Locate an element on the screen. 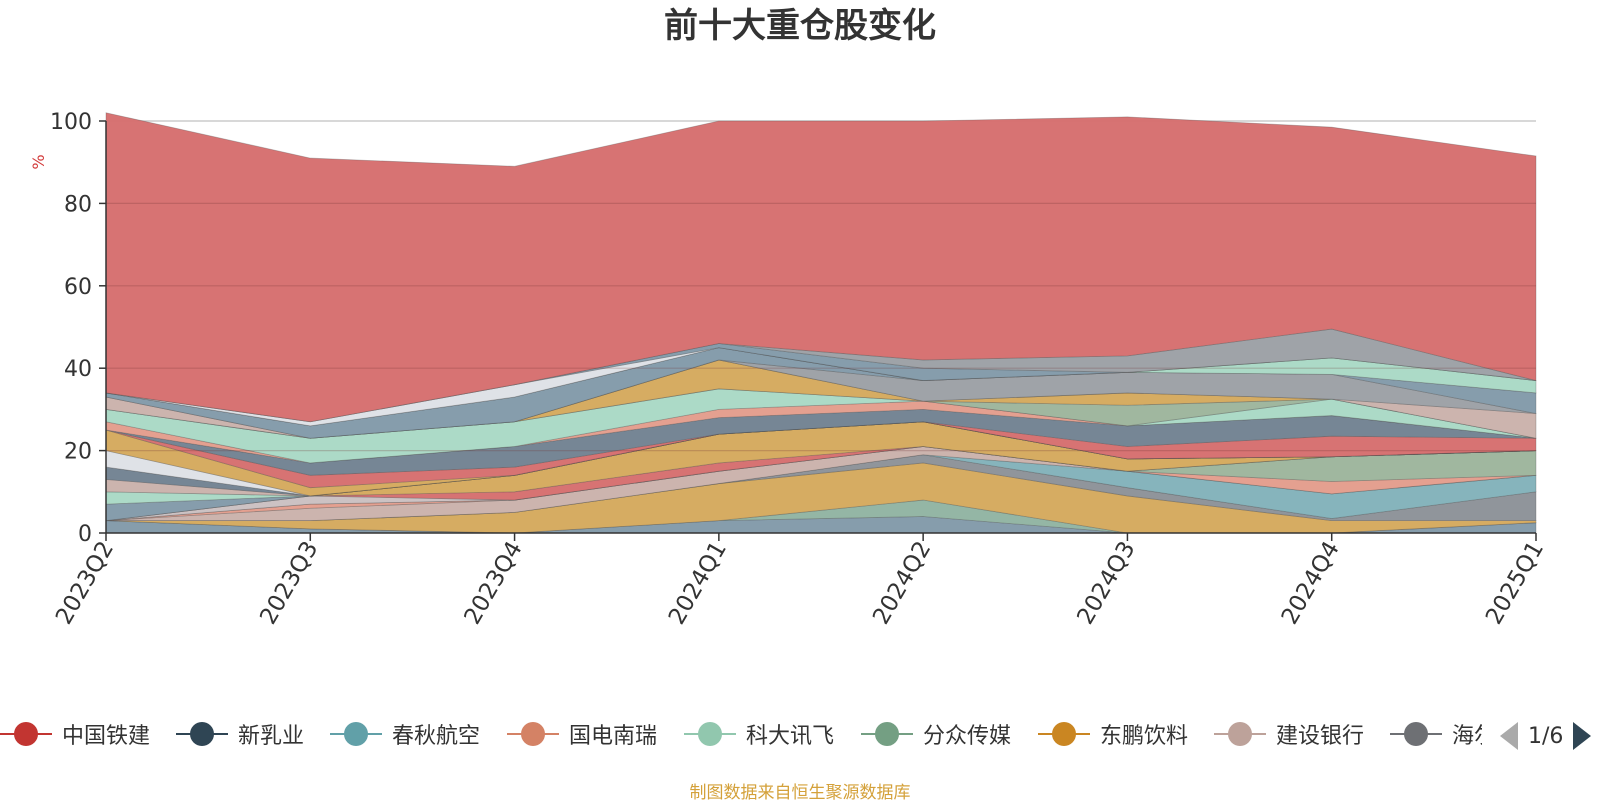 This screenshot has width=1600, height=803. x-tick-label: 2024Q1 is located at coordinates (698, 583).